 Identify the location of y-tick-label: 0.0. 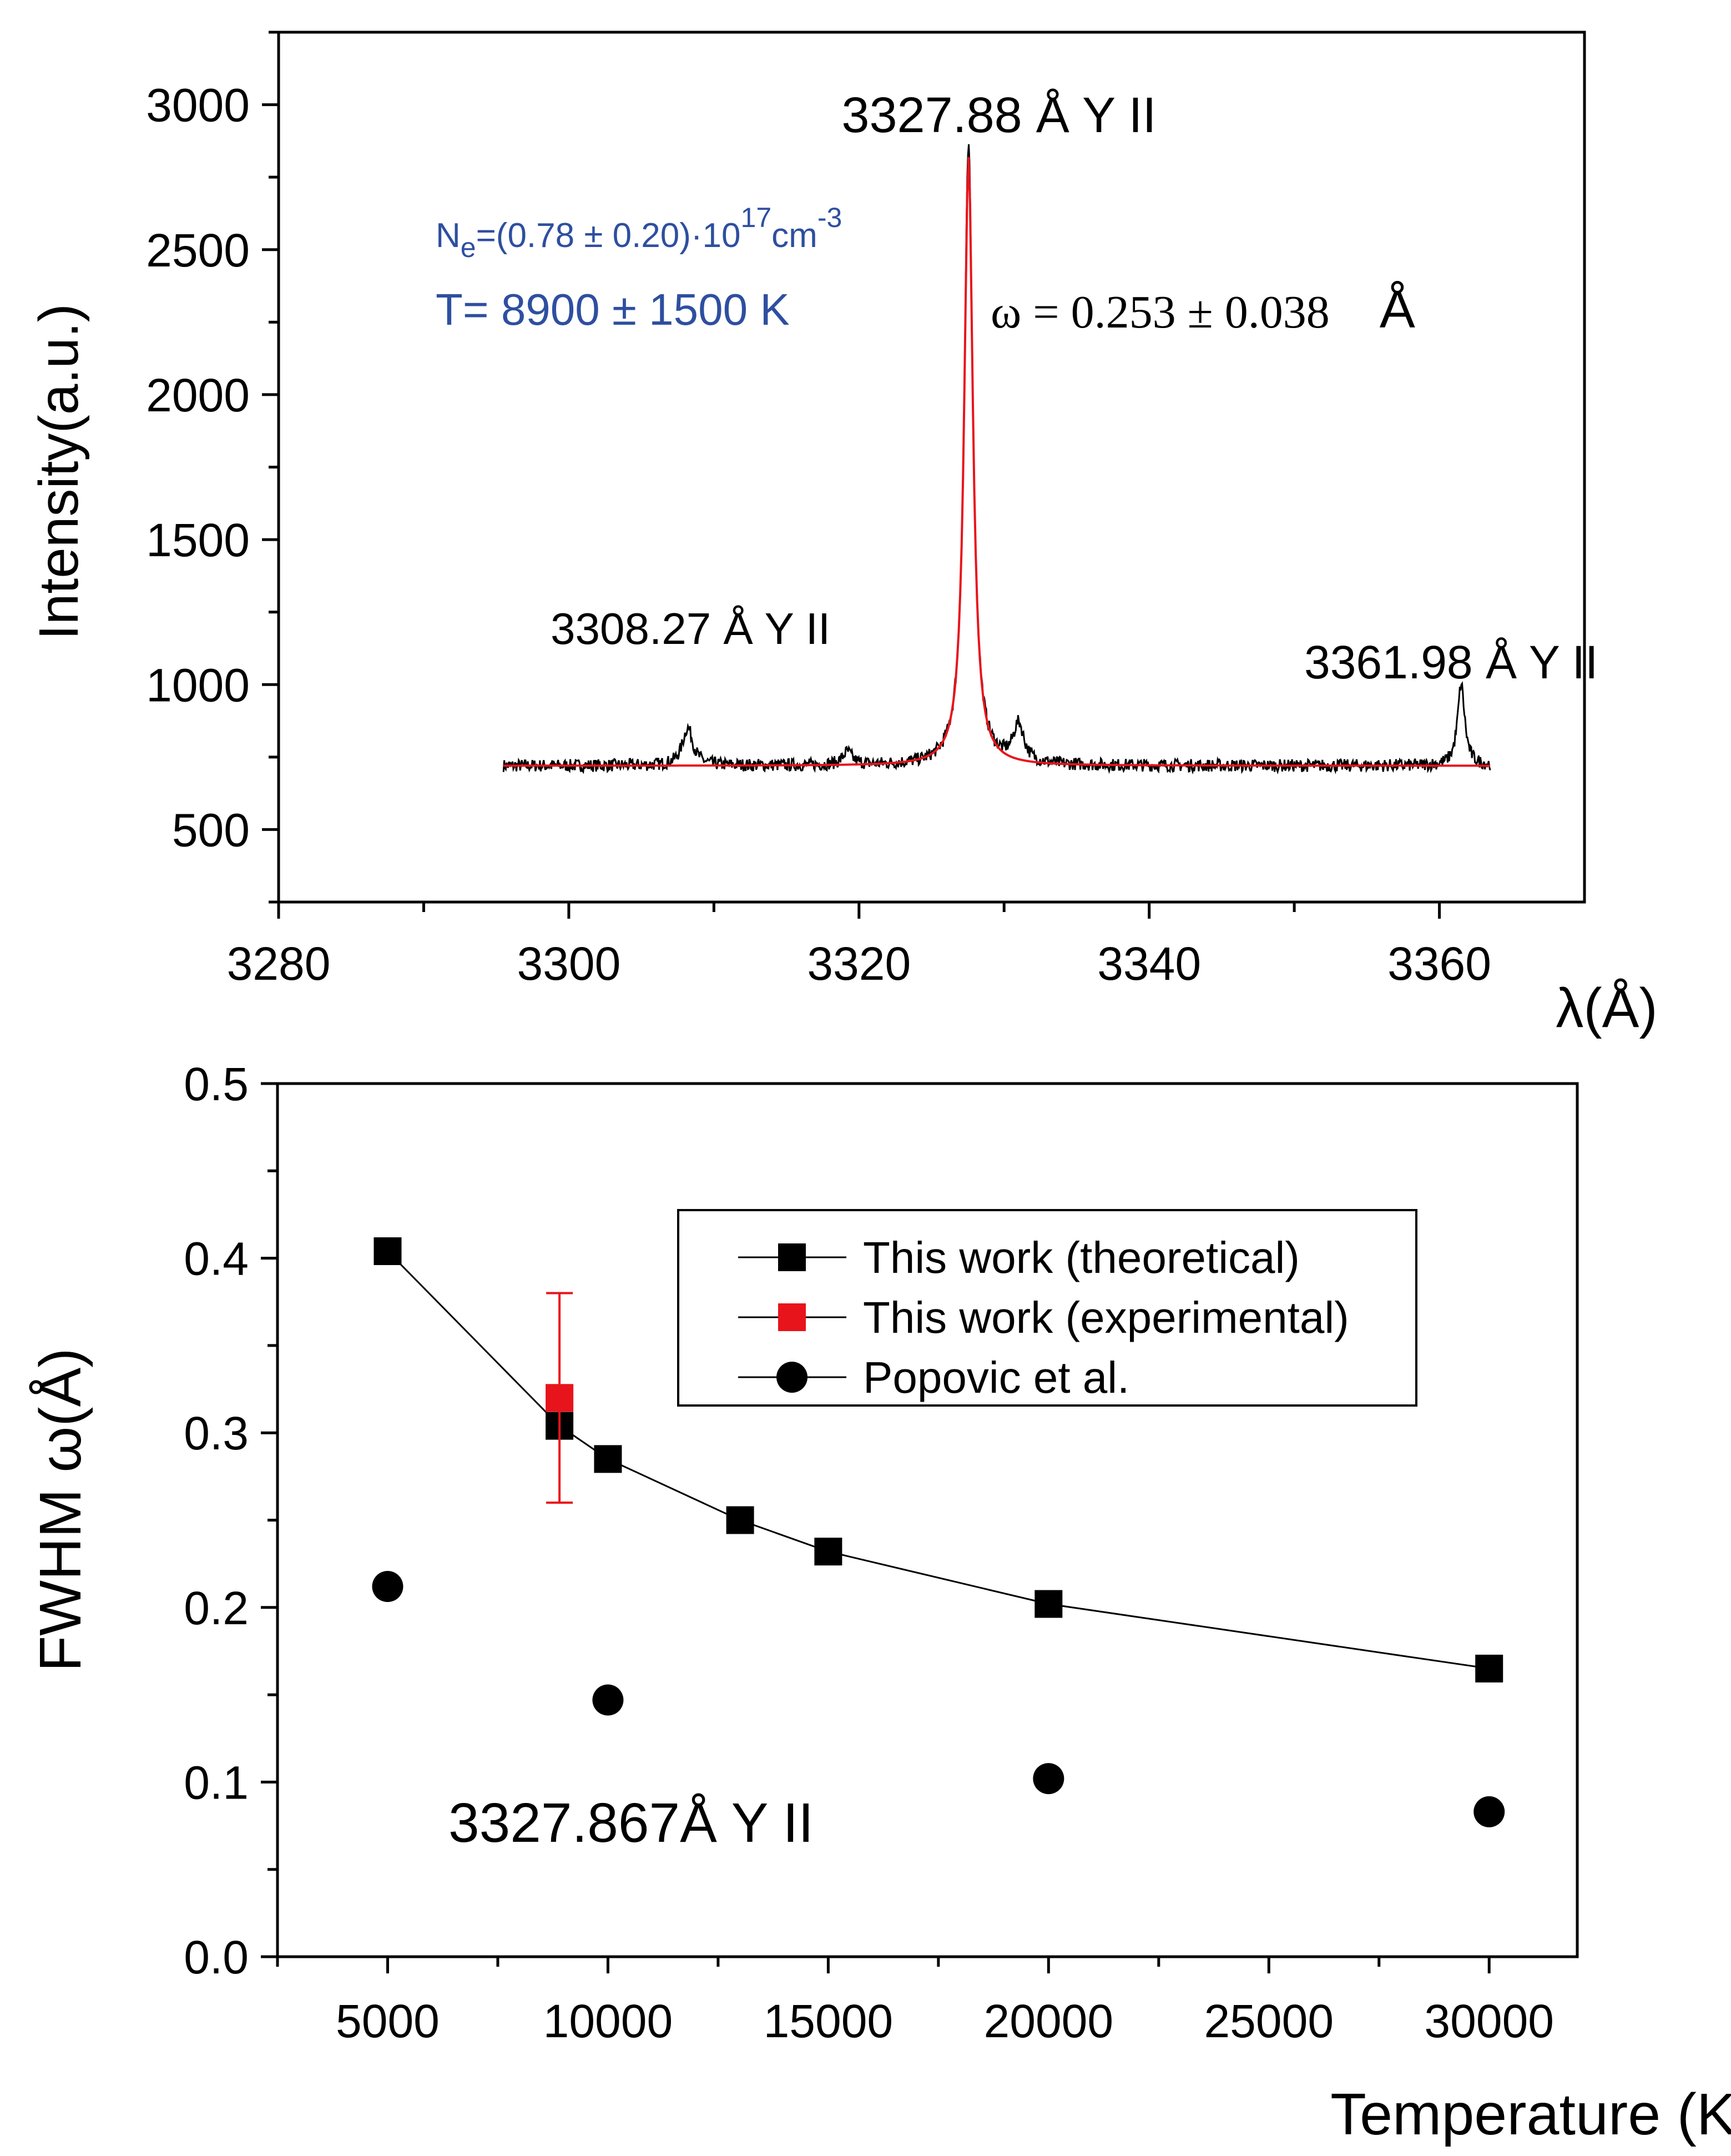
(217, 1957).